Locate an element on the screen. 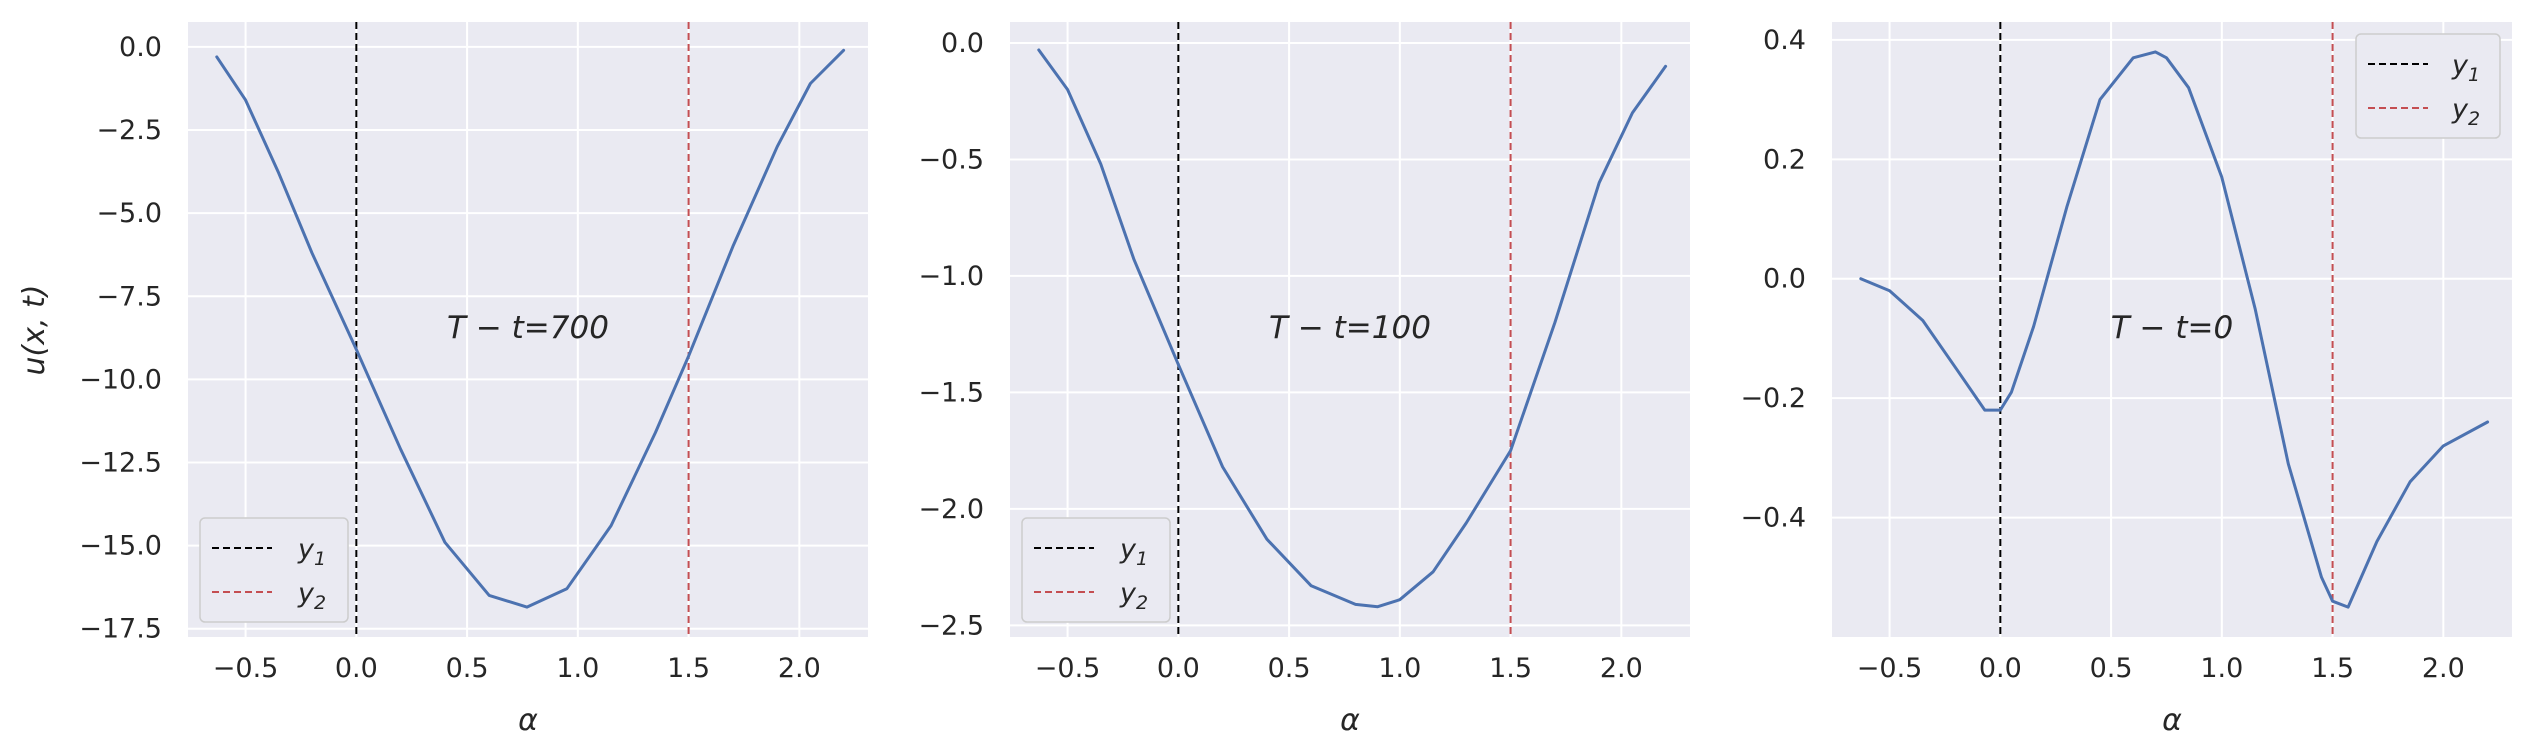 The width and height of the screenshot is (2530, 755). y-tick-labels: 0.0 −0.5 −1.0 −1.5 −2.0 −2.5 is located at coordinates (951, 334).